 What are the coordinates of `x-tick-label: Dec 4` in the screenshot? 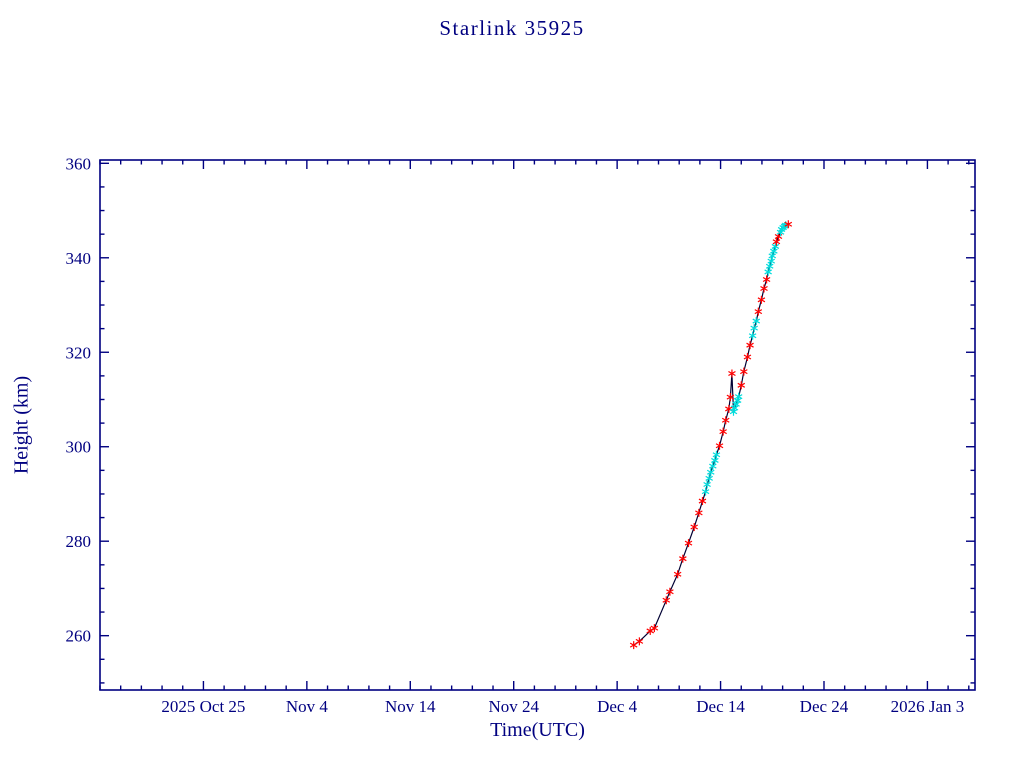 It's located at (617, 706).